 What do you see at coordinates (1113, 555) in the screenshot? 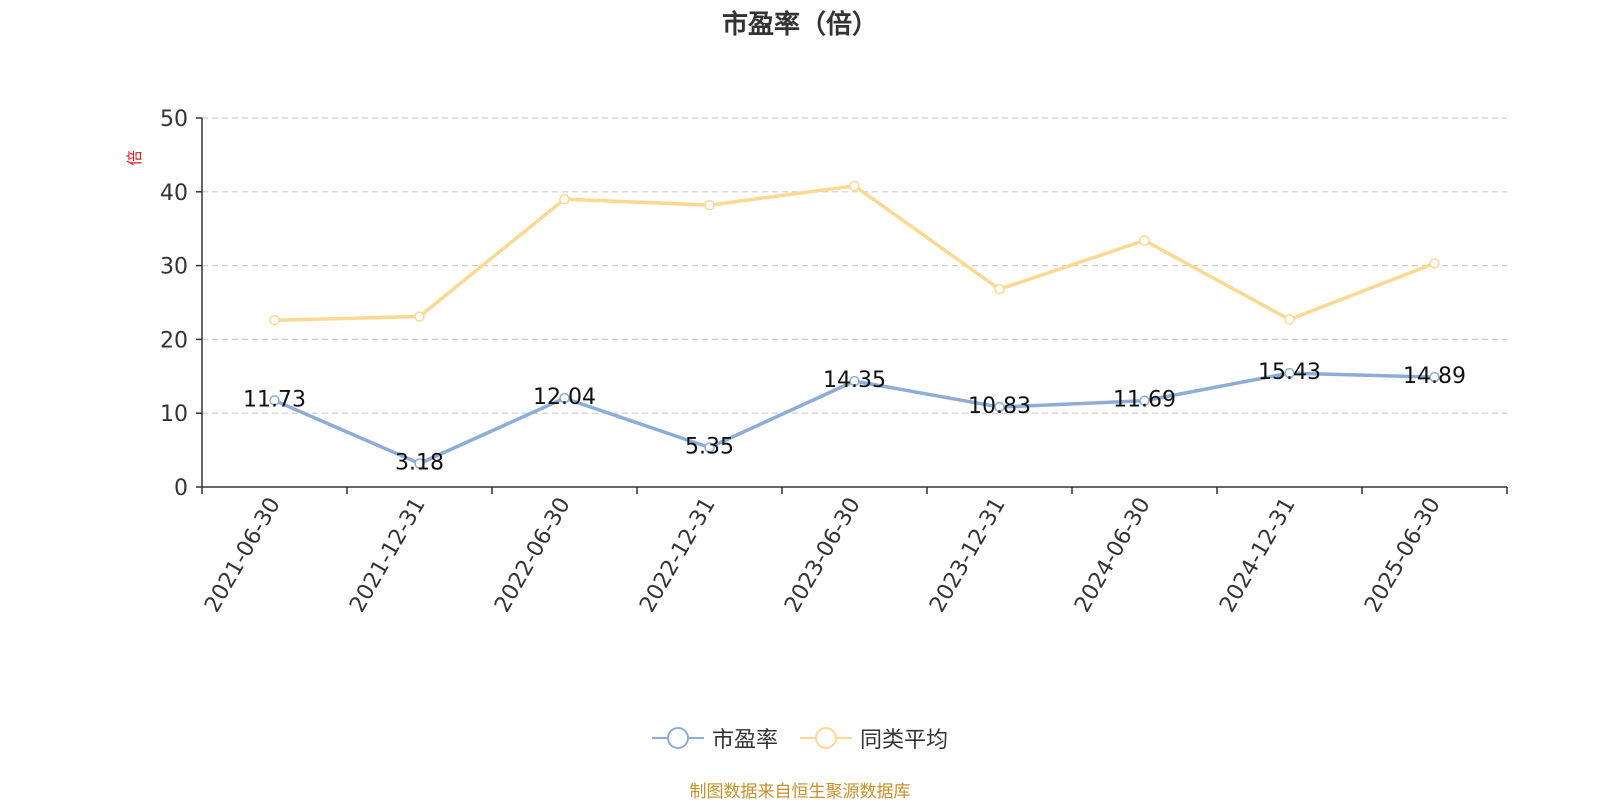
I see `x-tick-label: 2024-06-30` at bounding box center [1113, 555].